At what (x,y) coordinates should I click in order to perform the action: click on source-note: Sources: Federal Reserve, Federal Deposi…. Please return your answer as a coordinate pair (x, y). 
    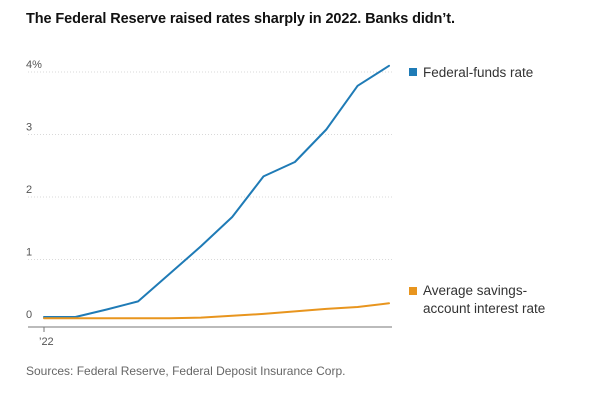
    Looking at the image, I should click on (186, 371).